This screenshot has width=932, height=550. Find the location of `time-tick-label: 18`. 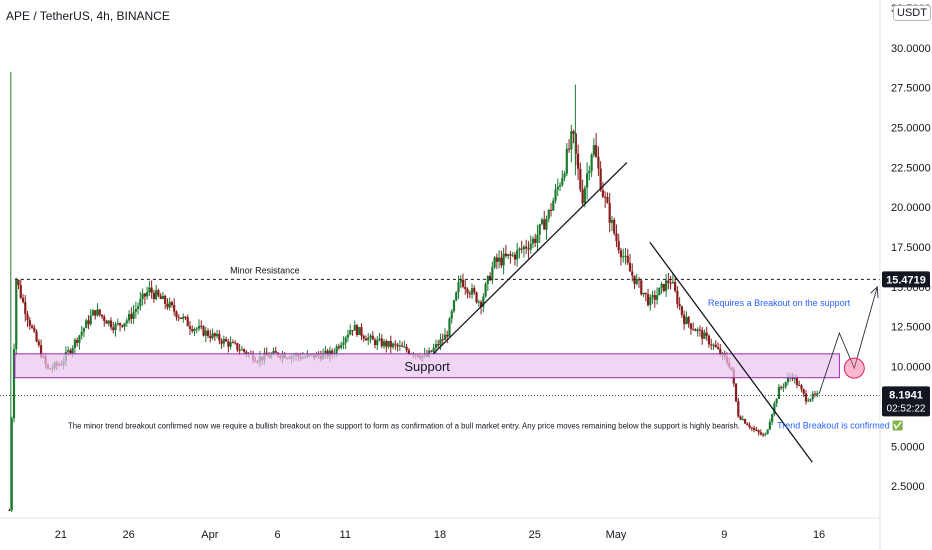

time-tick-label: 18 is located at coordinates (440, 535).